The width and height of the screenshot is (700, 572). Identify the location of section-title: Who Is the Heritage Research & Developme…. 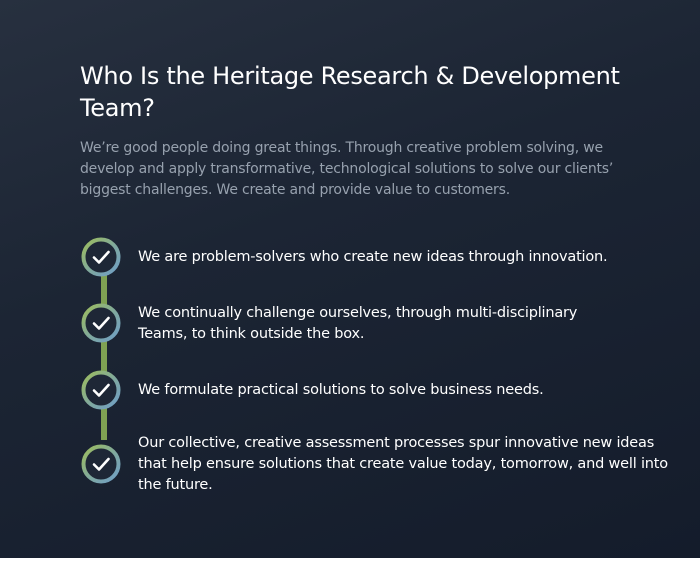
(350, 92).